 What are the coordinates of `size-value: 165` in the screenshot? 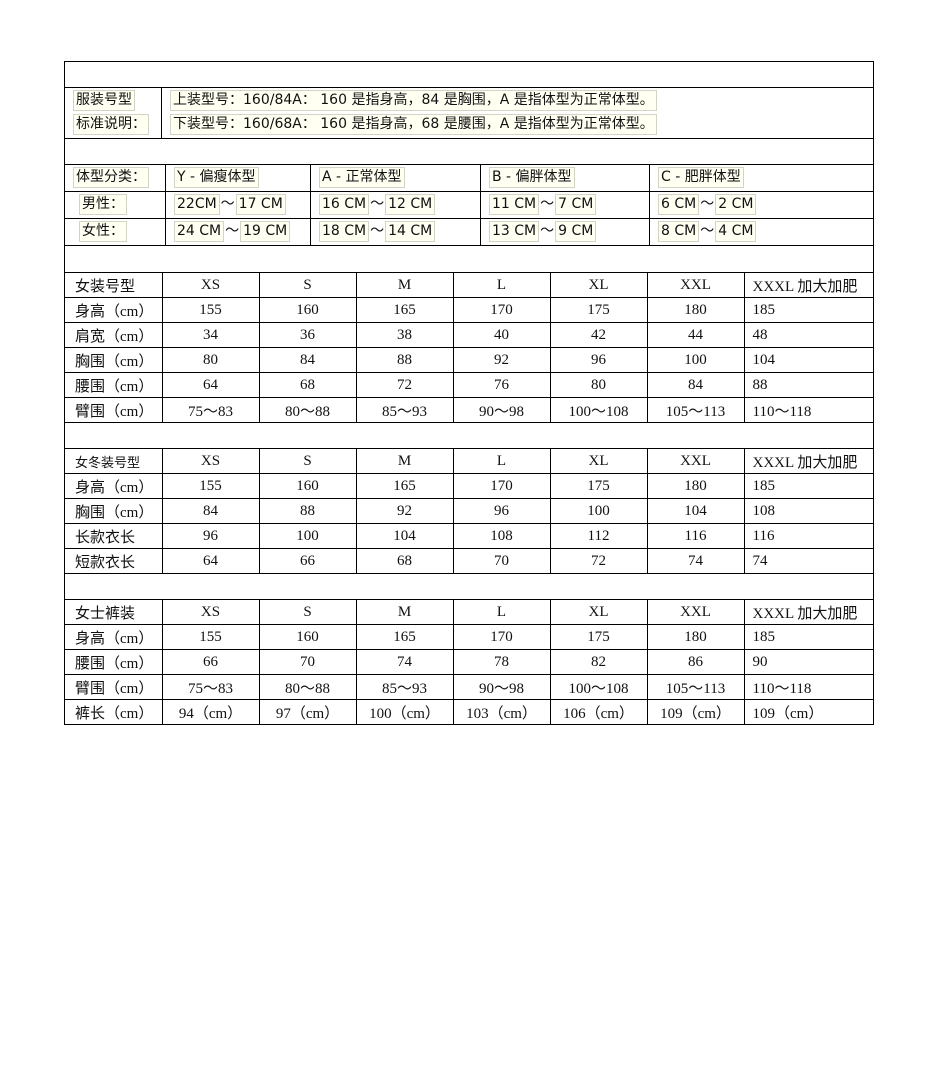 It's located at (405, 310).